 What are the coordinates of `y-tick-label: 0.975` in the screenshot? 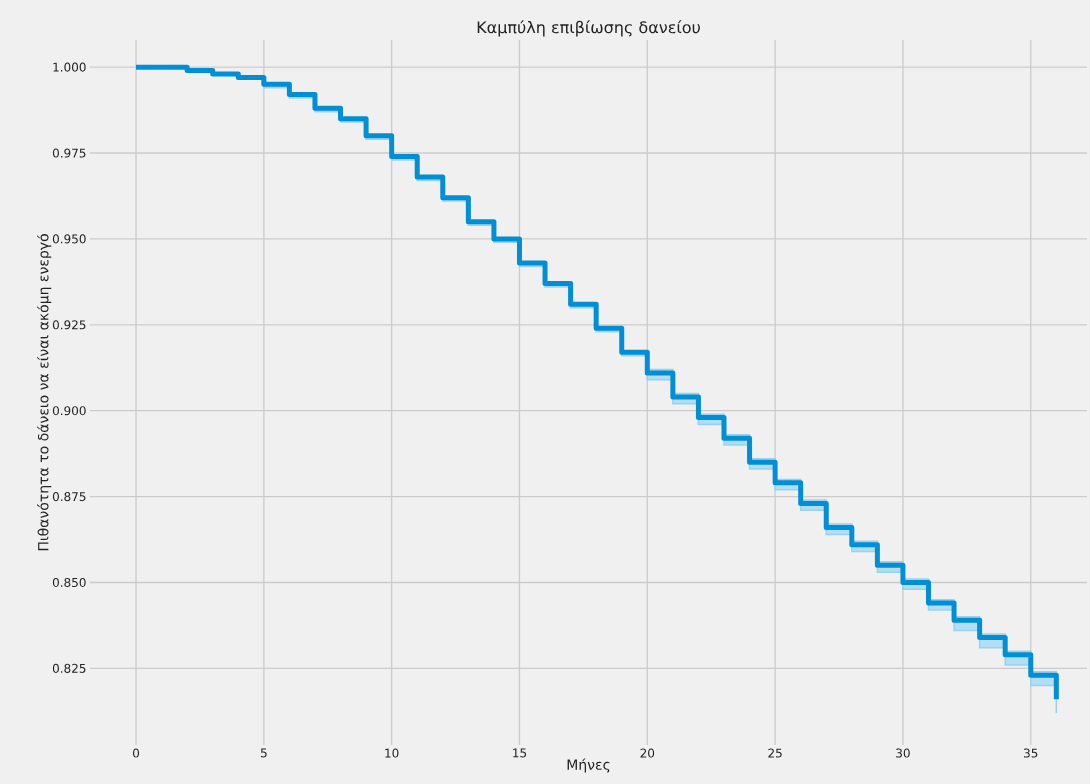 It's located at (69, 153).